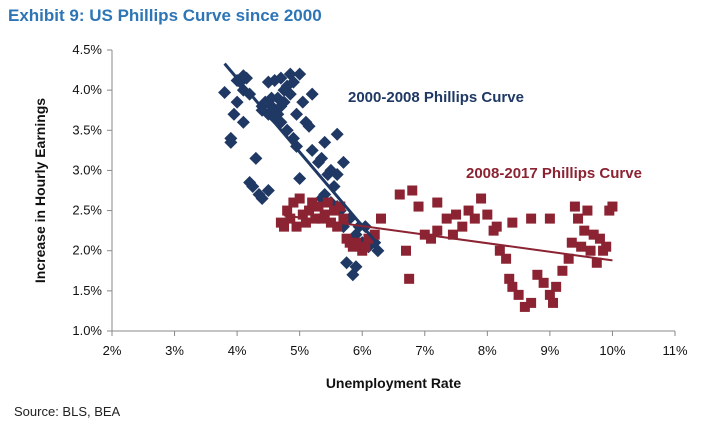 The height and width of the screenshot is (439, 728). I want to click on y-axis-title: Increase in Hourly Earnings, so click(40, 190).